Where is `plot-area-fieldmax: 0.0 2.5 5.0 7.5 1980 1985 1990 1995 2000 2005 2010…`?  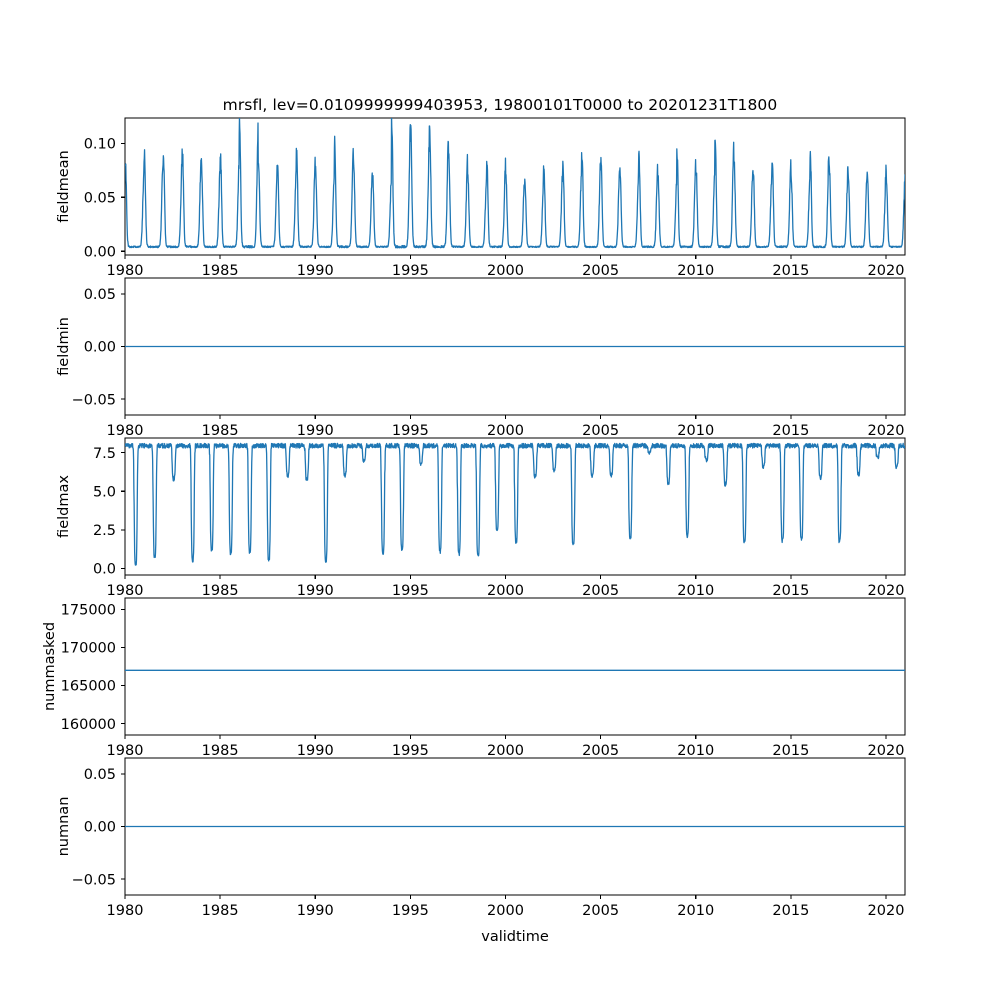
plot-area-fieldmax: 0.0 2.5 5.0 7.5 1980 1985 1990 1995 2000 2005 2010… is located at coordinates (481, 518).